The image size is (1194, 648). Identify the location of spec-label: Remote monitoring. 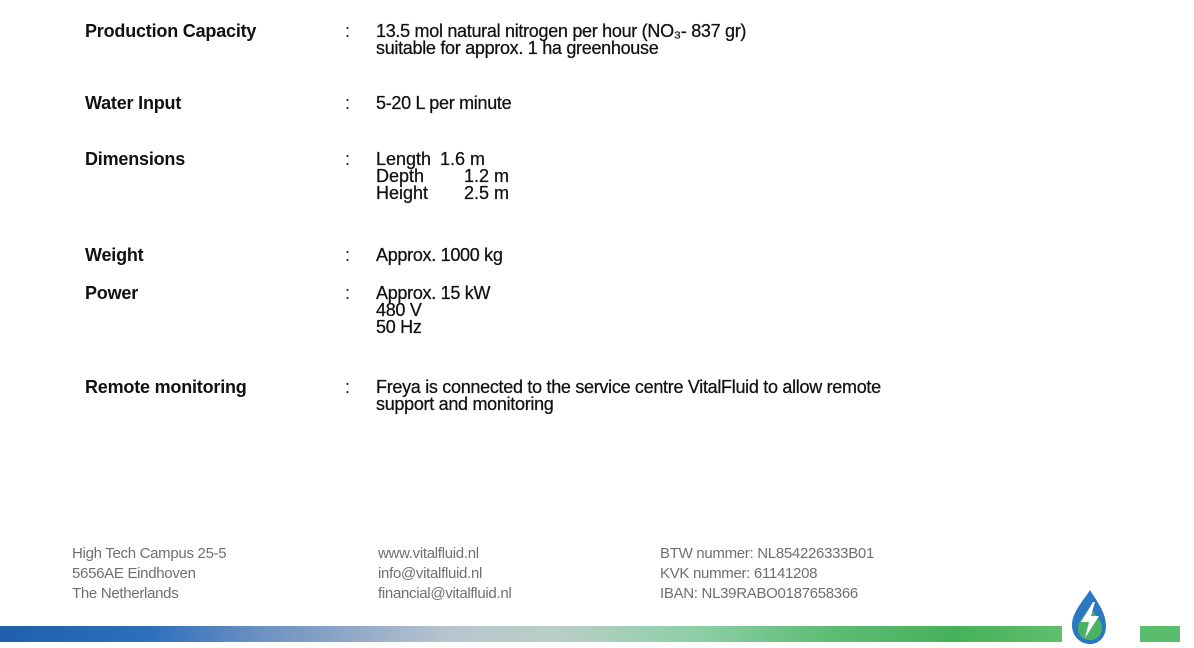
(166, 387).